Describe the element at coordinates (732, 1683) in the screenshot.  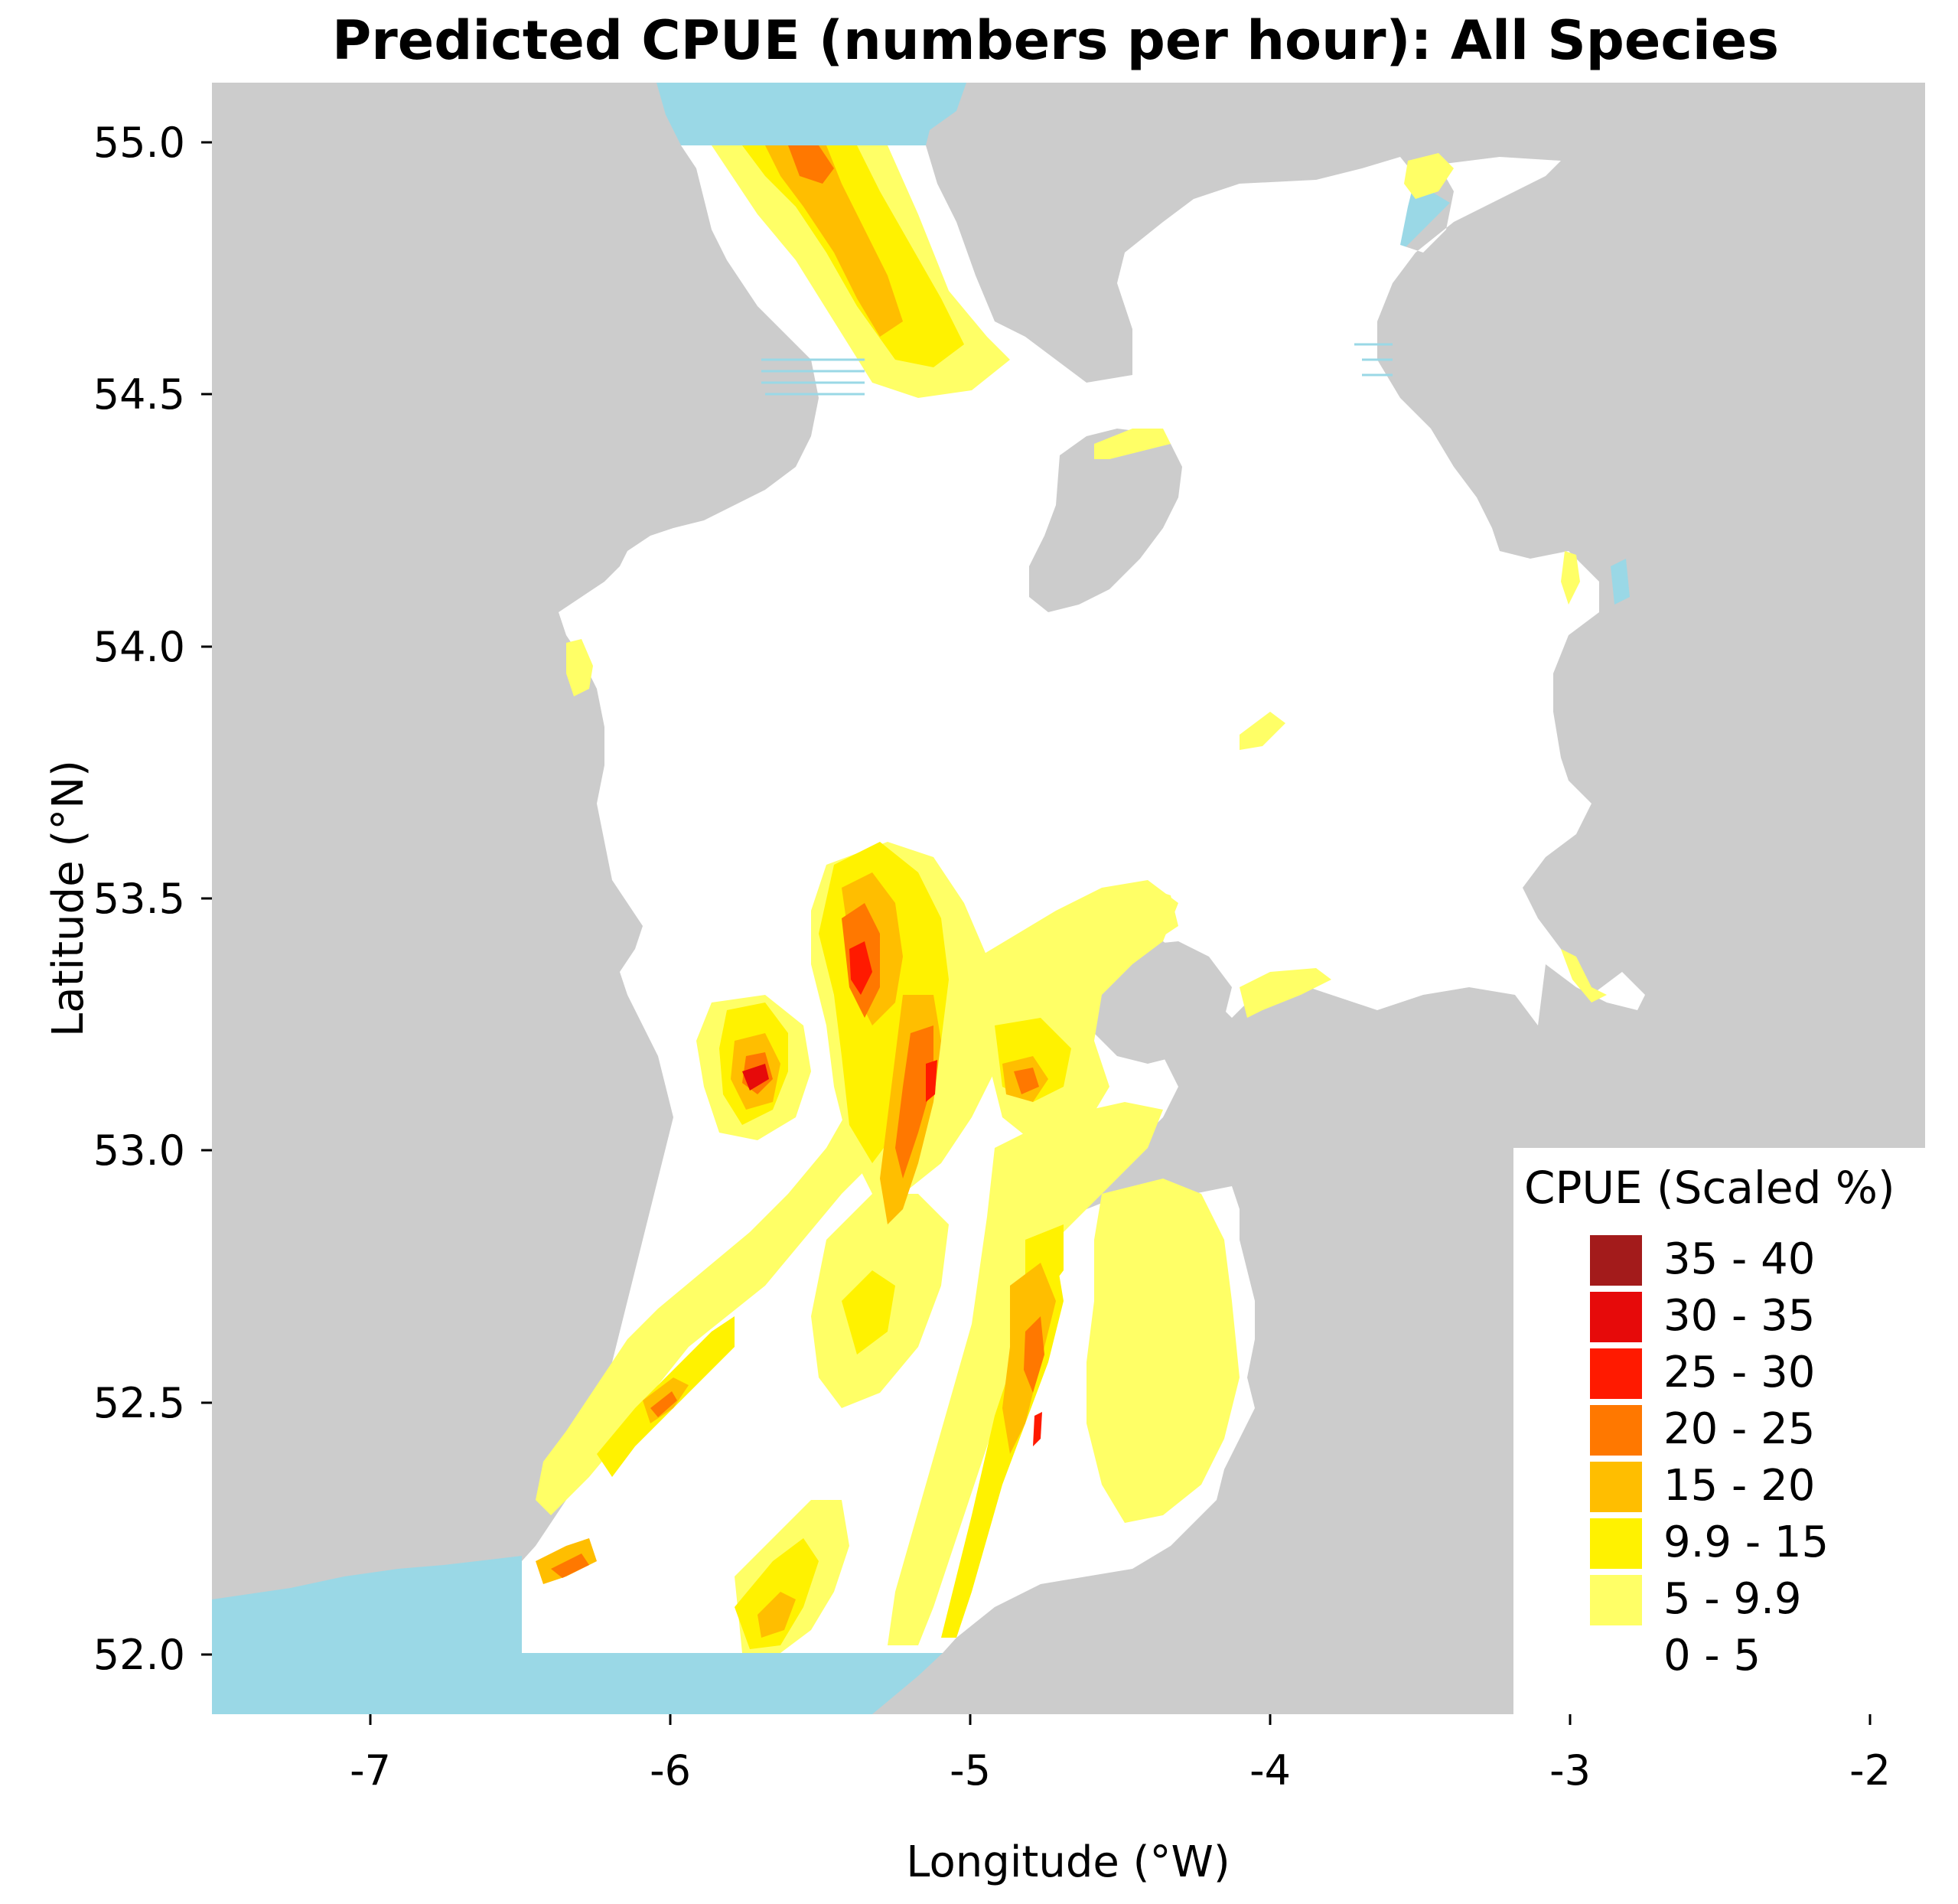
I see `sea-south` at that location.